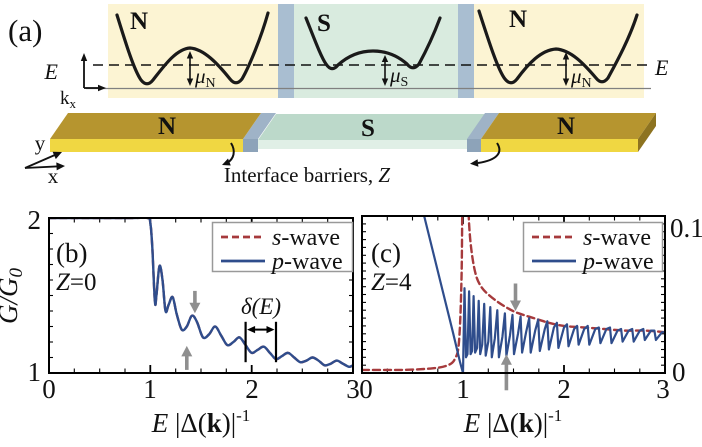 The image size is (702, 447). Describe the element at coordinates (362, 144) in the screenshot. I see `slab-s-front` at that location.